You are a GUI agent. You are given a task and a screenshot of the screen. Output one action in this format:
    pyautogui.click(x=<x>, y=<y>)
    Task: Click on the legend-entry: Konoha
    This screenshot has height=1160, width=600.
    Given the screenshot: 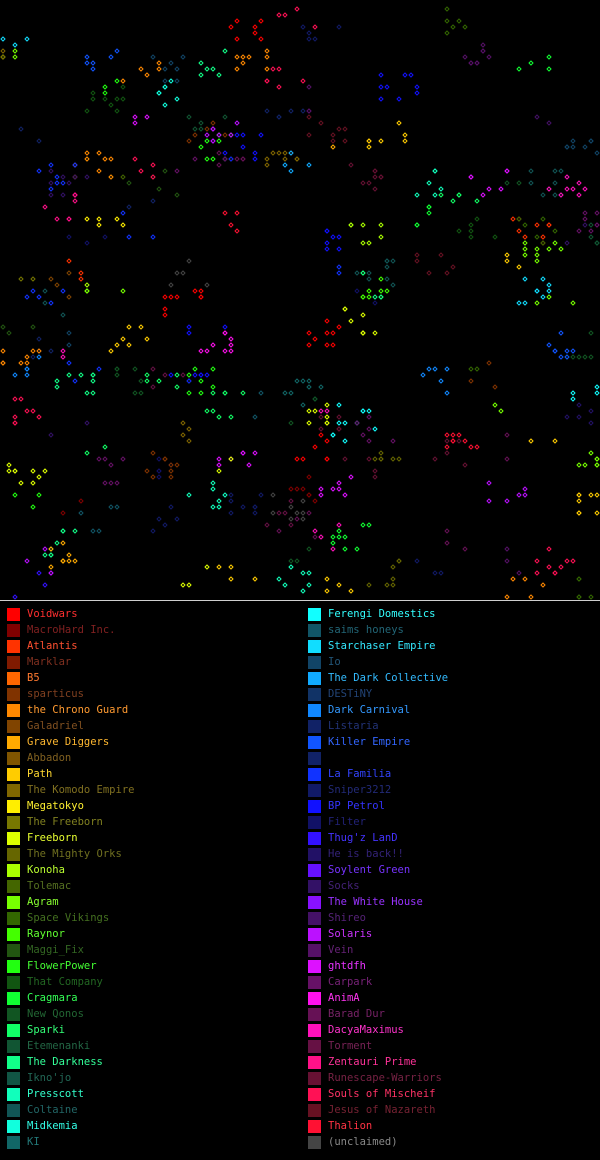 What is the action you would take?
    pyautogui.click(x=152, y=870)
    